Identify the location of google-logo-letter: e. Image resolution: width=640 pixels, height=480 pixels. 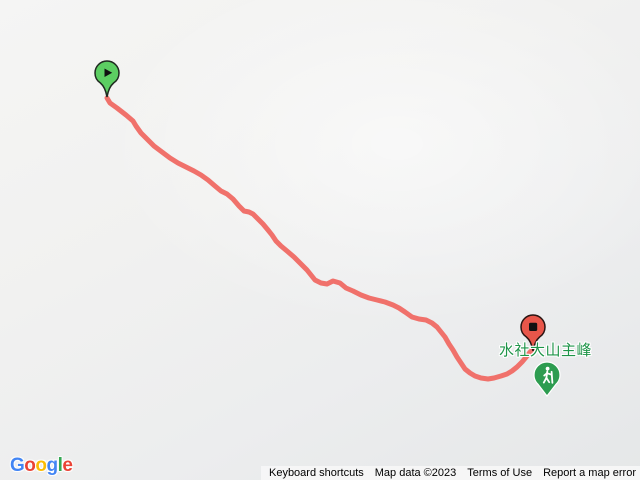
(67, 465).